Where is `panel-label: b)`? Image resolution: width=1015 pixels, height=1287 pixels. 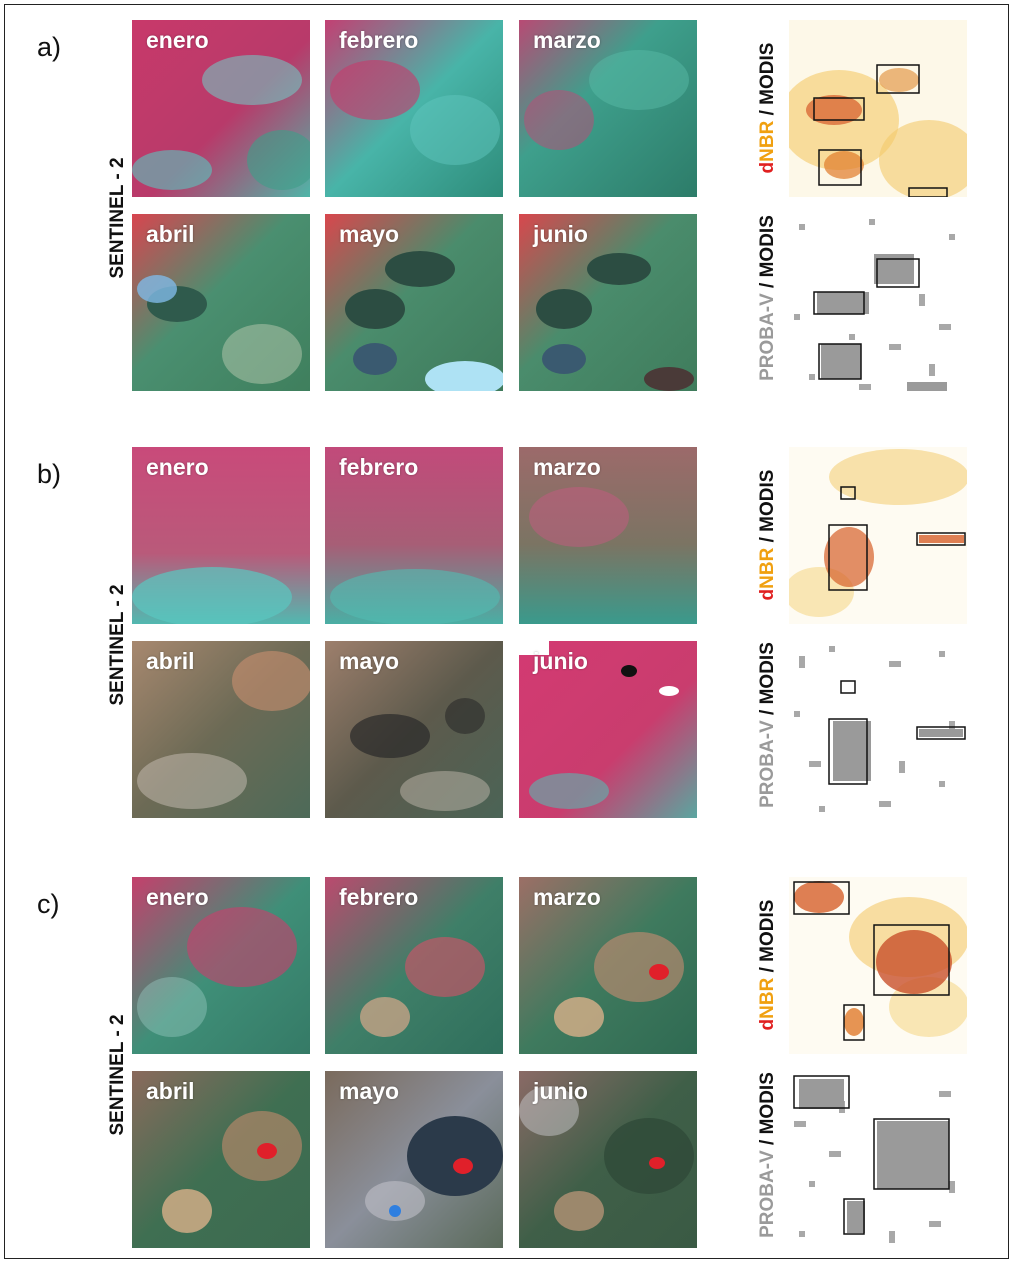
panel-label: b) is located at coordinates (49, 474).